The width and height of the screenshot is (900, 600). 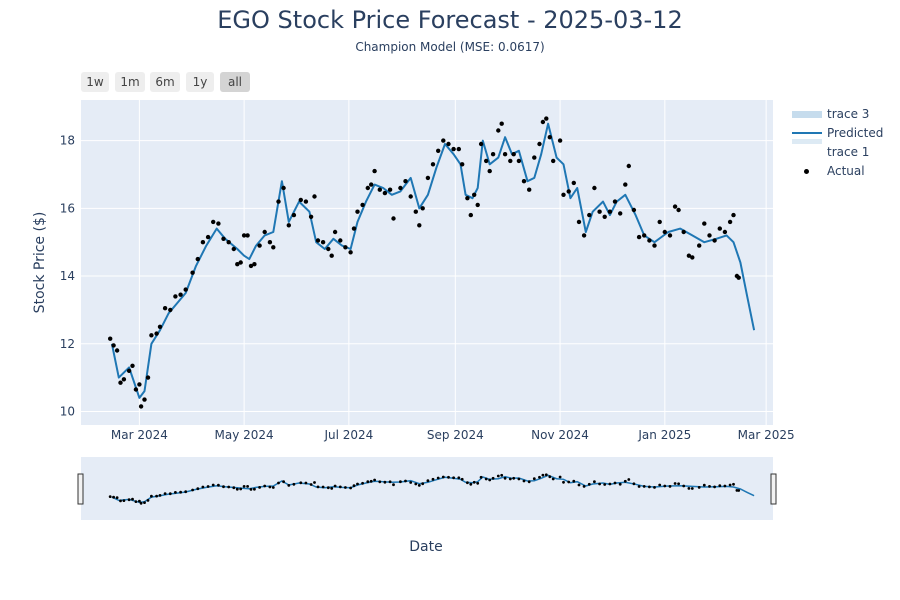 I want to click on rangeslider-background, so click(x=427, y=488).